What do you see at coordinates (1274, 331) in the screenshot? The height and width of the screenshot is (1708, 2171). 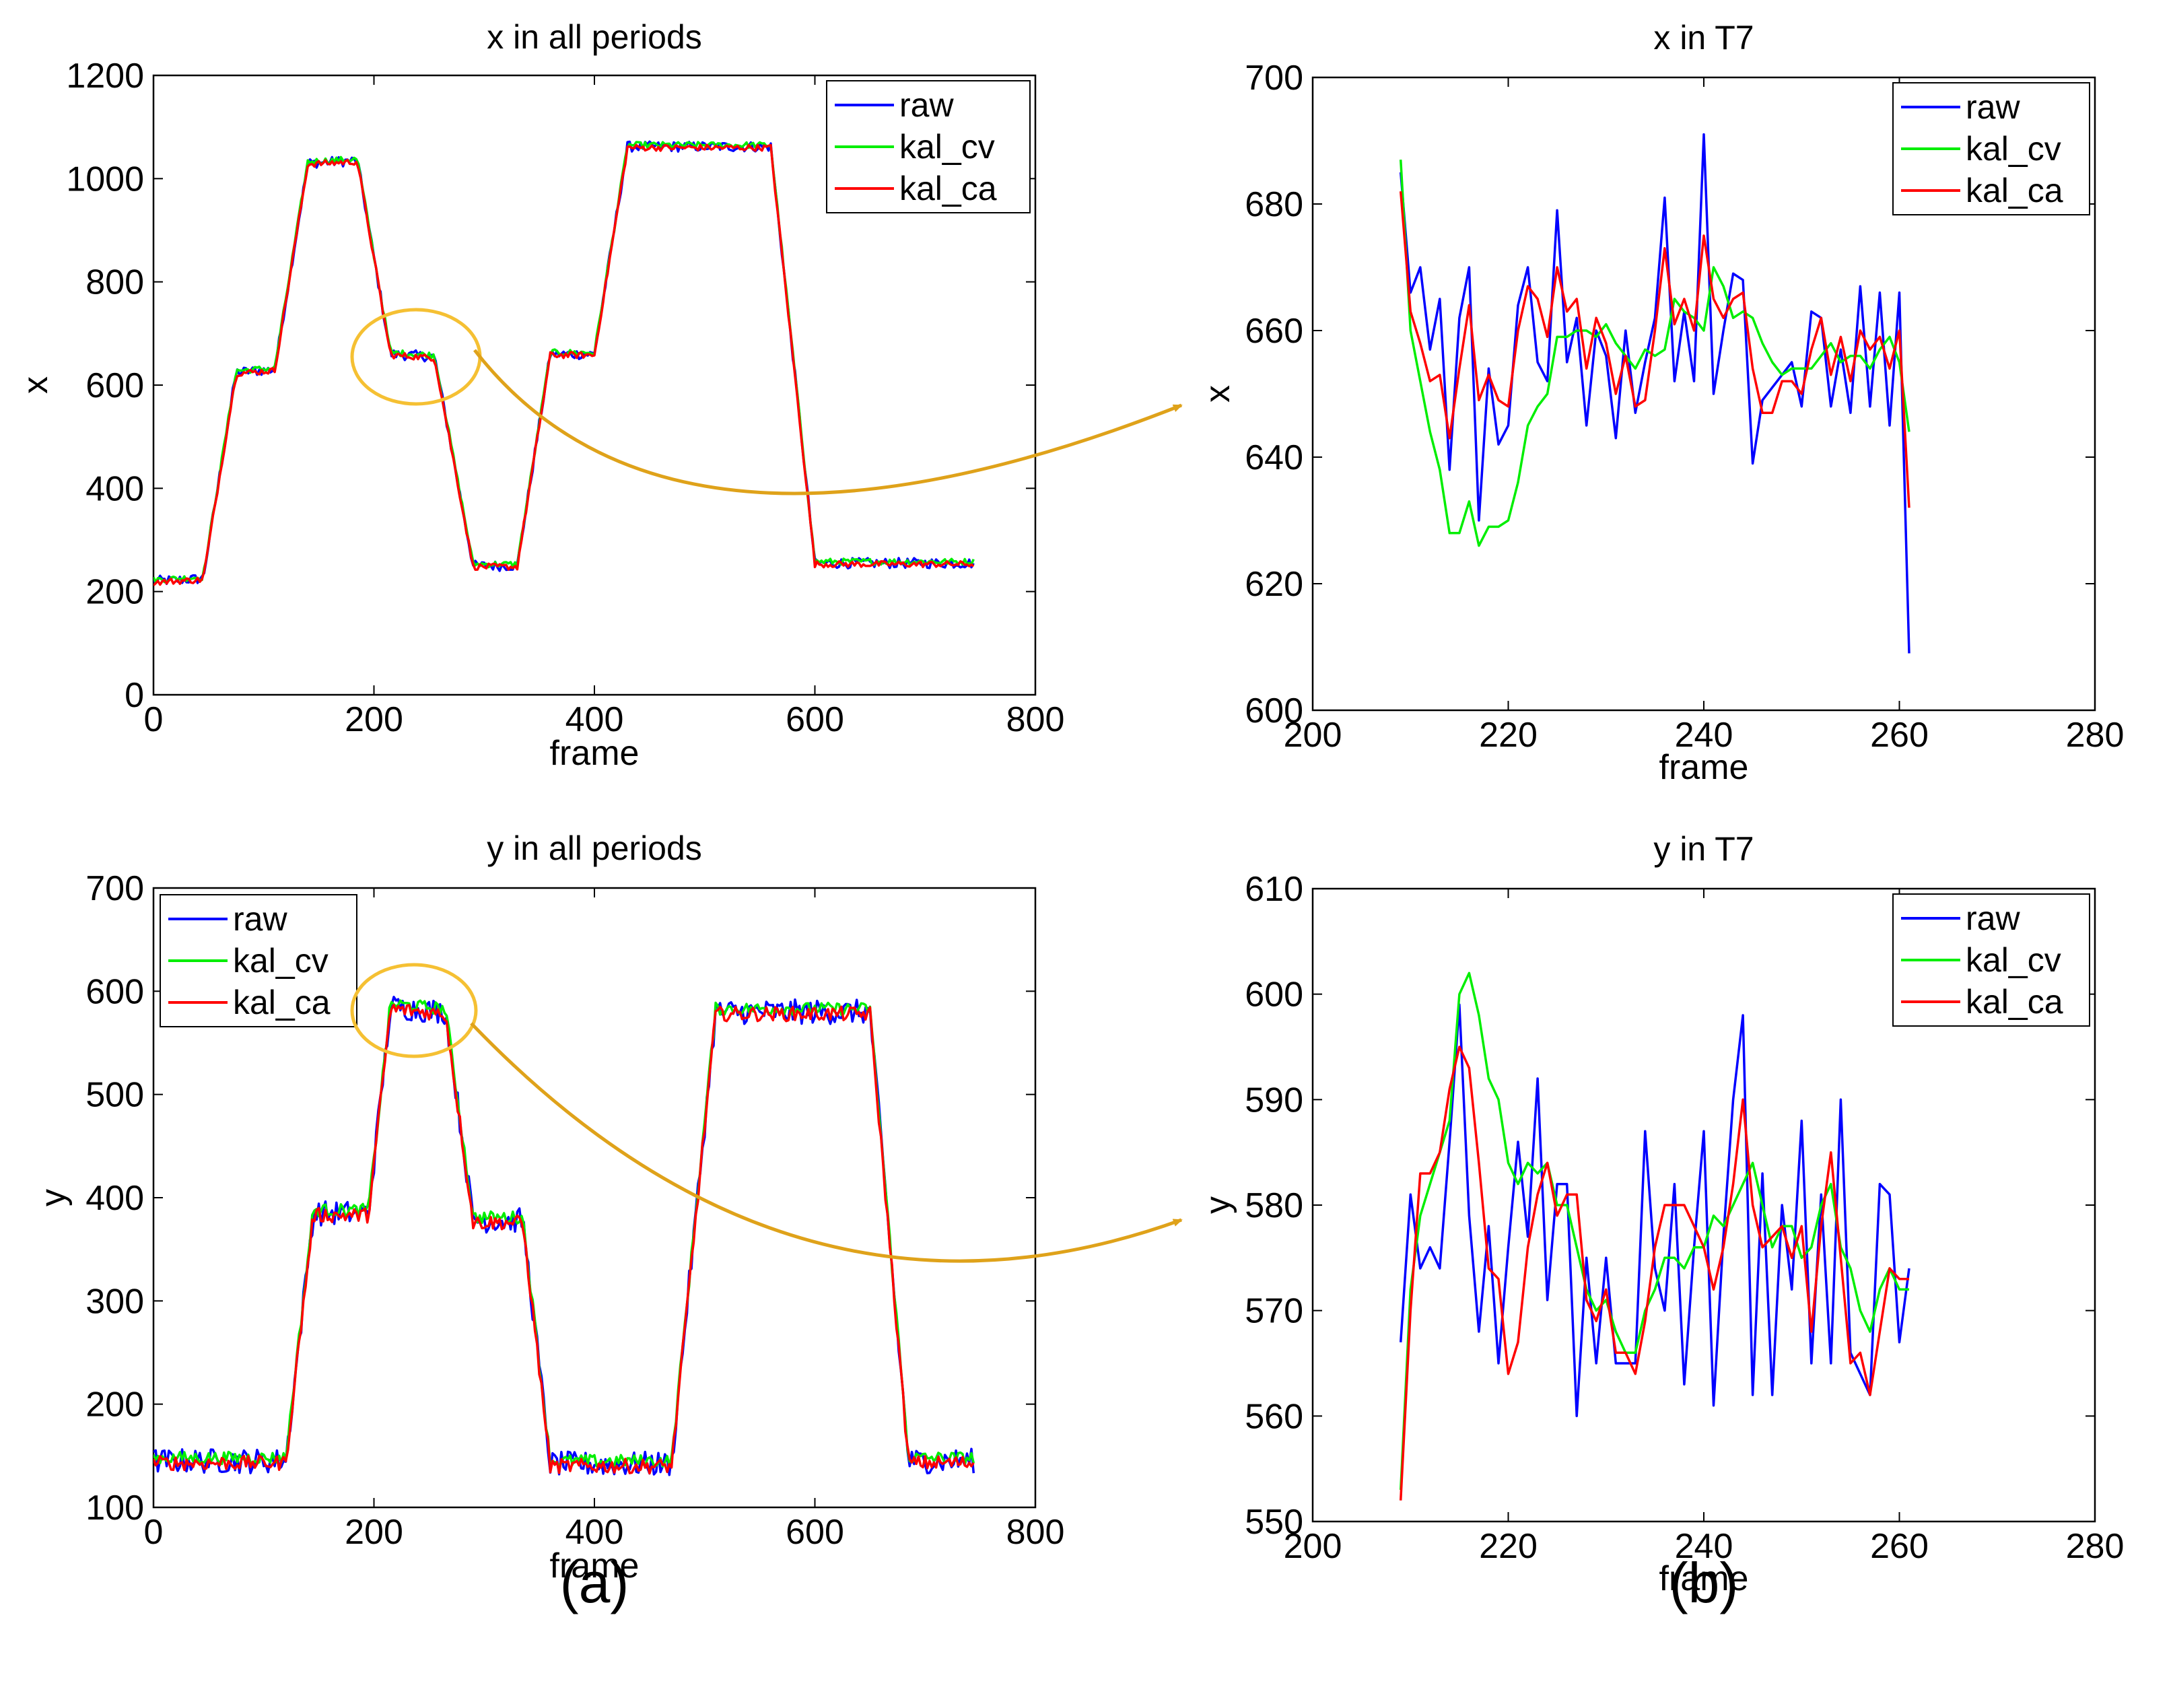 I see `y-tick-label: 660` at bounding box center [1274, 331].